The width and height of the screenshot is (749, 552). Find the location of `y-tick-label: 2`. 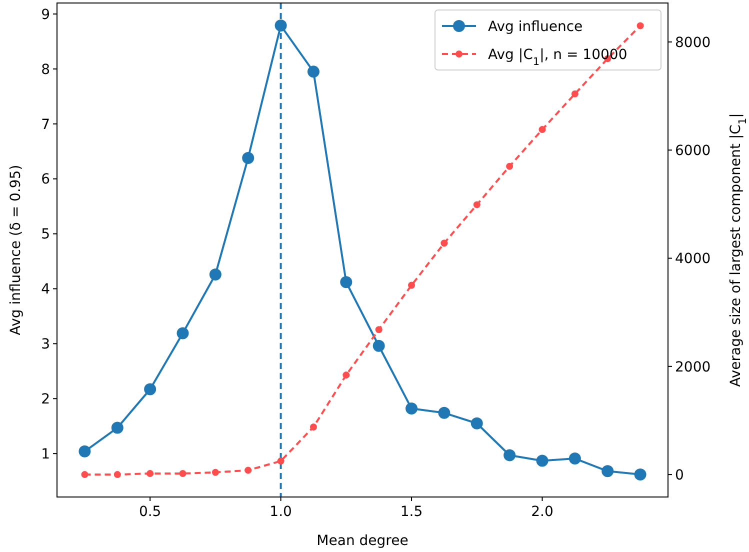

y-tick-label: 2 is located at coordinates (45, 400).